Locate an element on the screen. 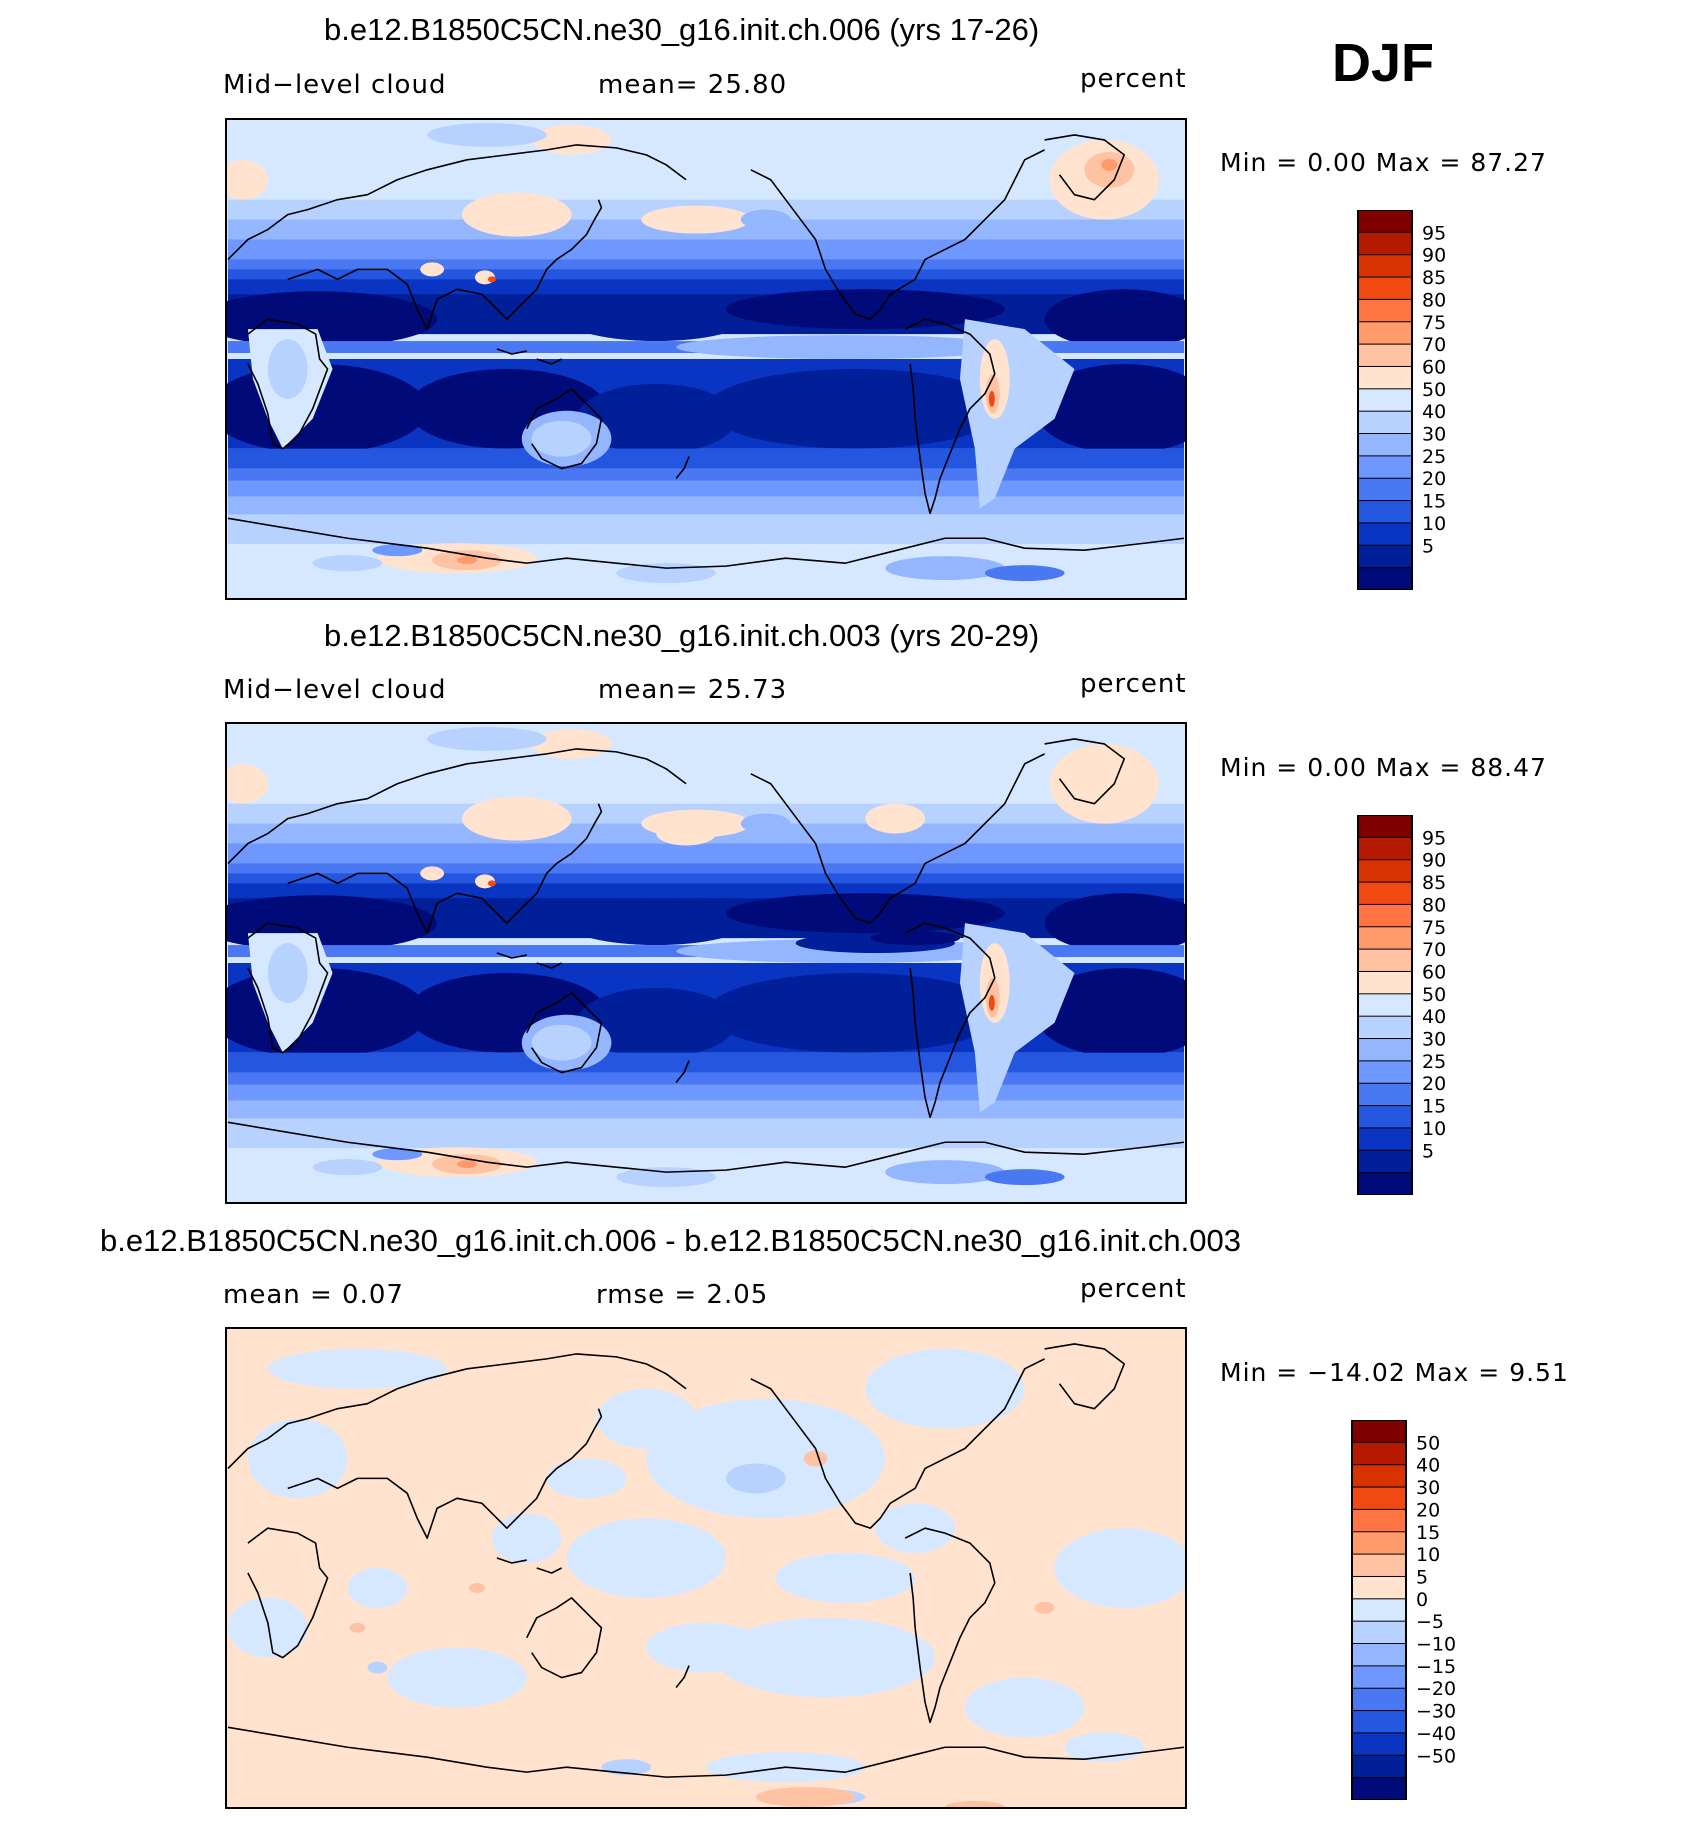 The image size is (1708, 1825). panel-3-rmse: rmse = 2.05 is located at coordinates (682, 1295).